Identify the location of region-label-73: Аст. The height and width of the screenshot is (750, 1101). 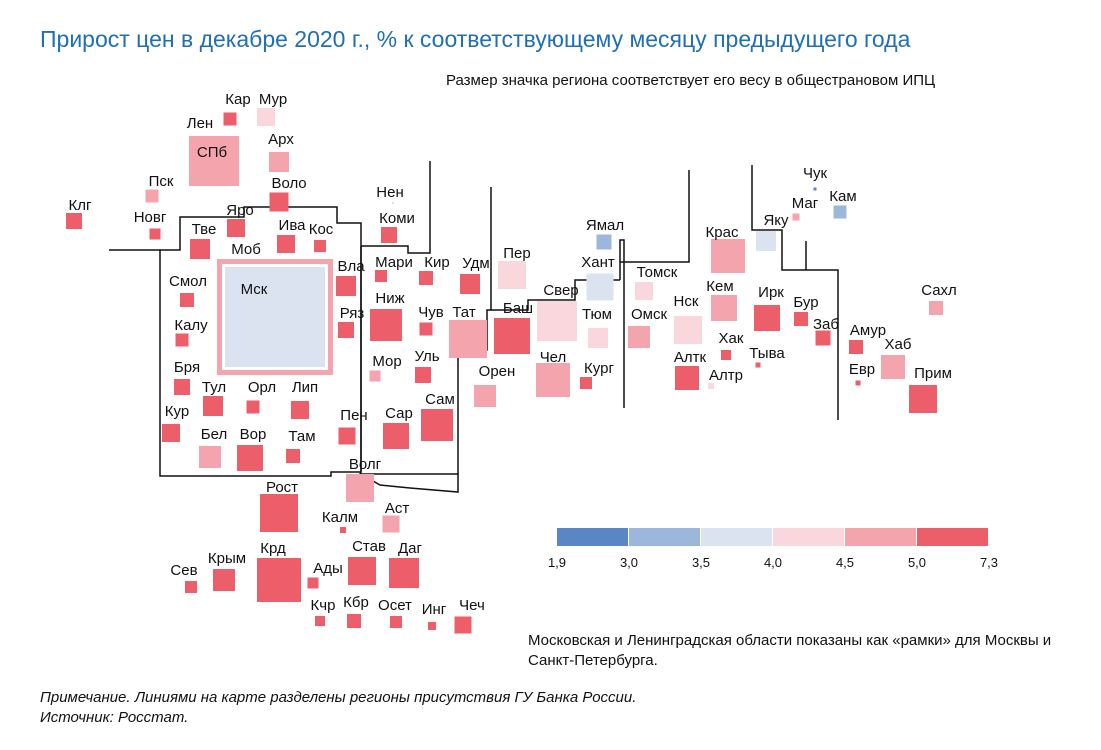
(397, 508).